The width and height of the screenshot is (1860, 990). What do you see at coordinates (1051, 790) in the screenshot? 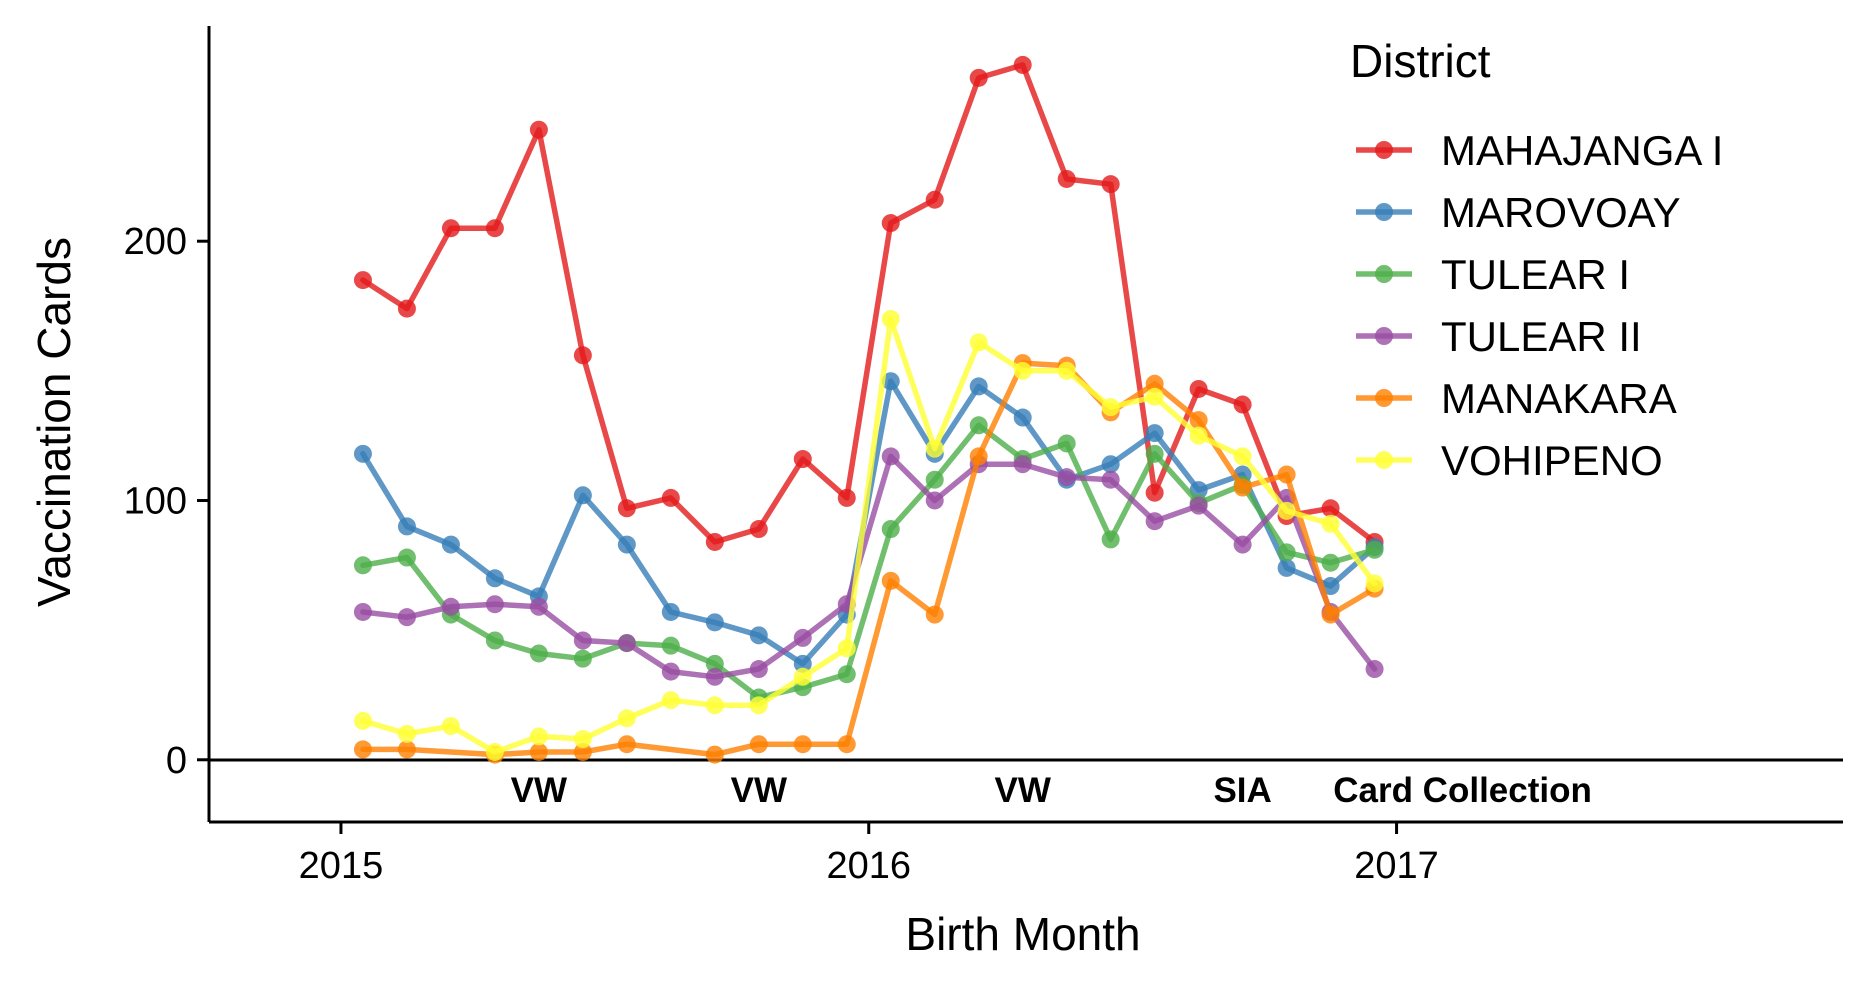
I see `event-annotations: VW VW VW SIA Card Collection` at bounding box center [1051, 790].